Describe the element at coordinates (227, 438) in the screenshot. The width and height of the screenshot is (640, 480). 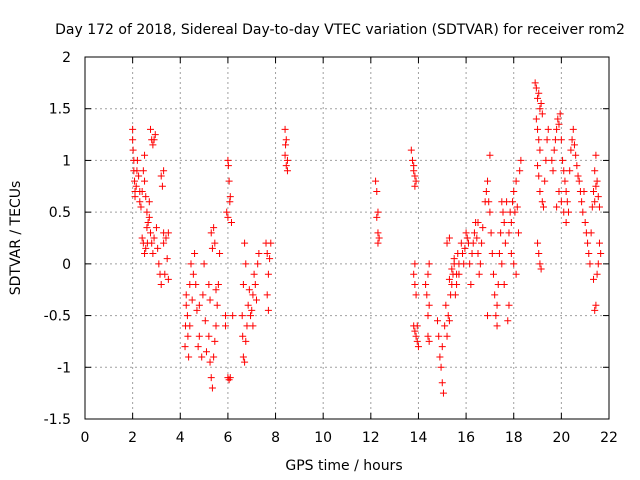
I see `x-tick-label: 6` at that location.